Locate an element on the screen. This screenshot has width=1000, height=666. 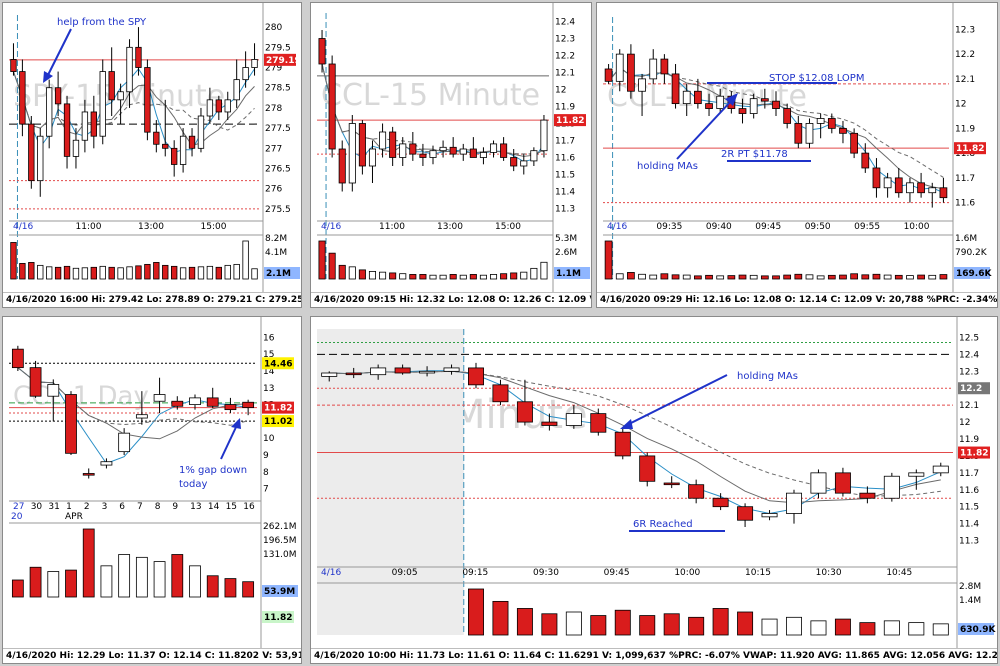
time-axis-label: 31 is located at coordinates (53, 507).